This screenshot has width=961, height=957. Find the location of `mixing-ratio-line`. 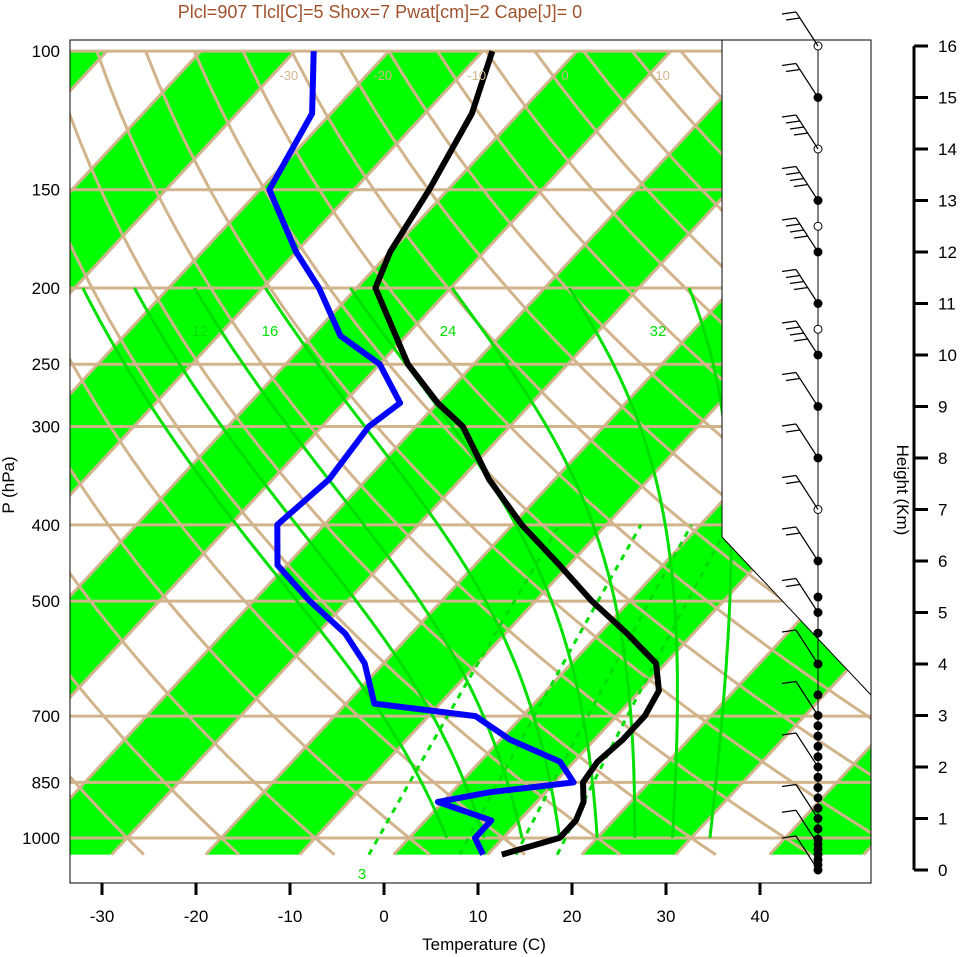

mixing-ratio-line is located at coordinates (464, 690).